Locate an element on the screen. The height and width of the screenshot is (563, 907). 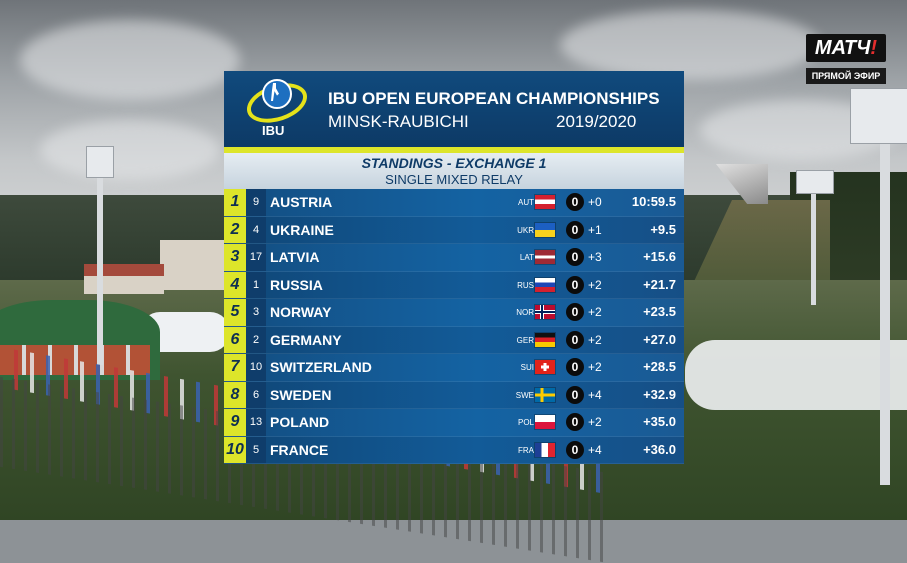
flag-switzerland-icon is located at coordinates (545, 367).